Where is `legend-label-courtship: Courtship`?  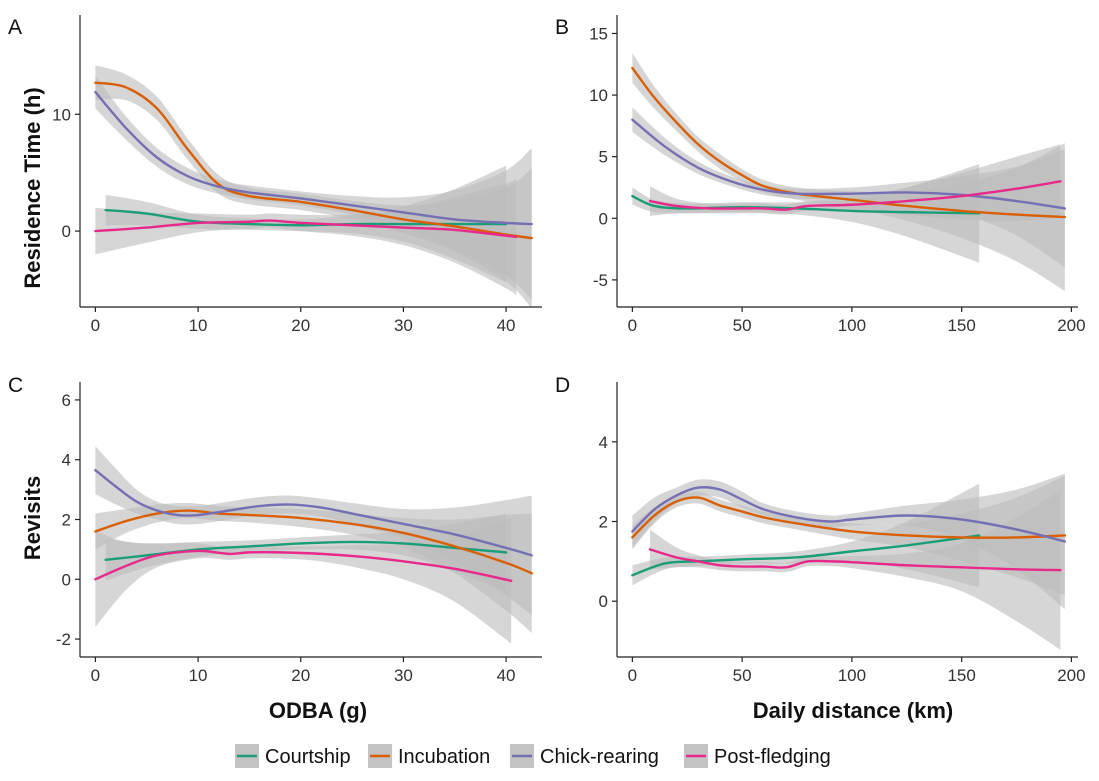
legend-label-courtship: Courtship is located at coordinates (308, 757).